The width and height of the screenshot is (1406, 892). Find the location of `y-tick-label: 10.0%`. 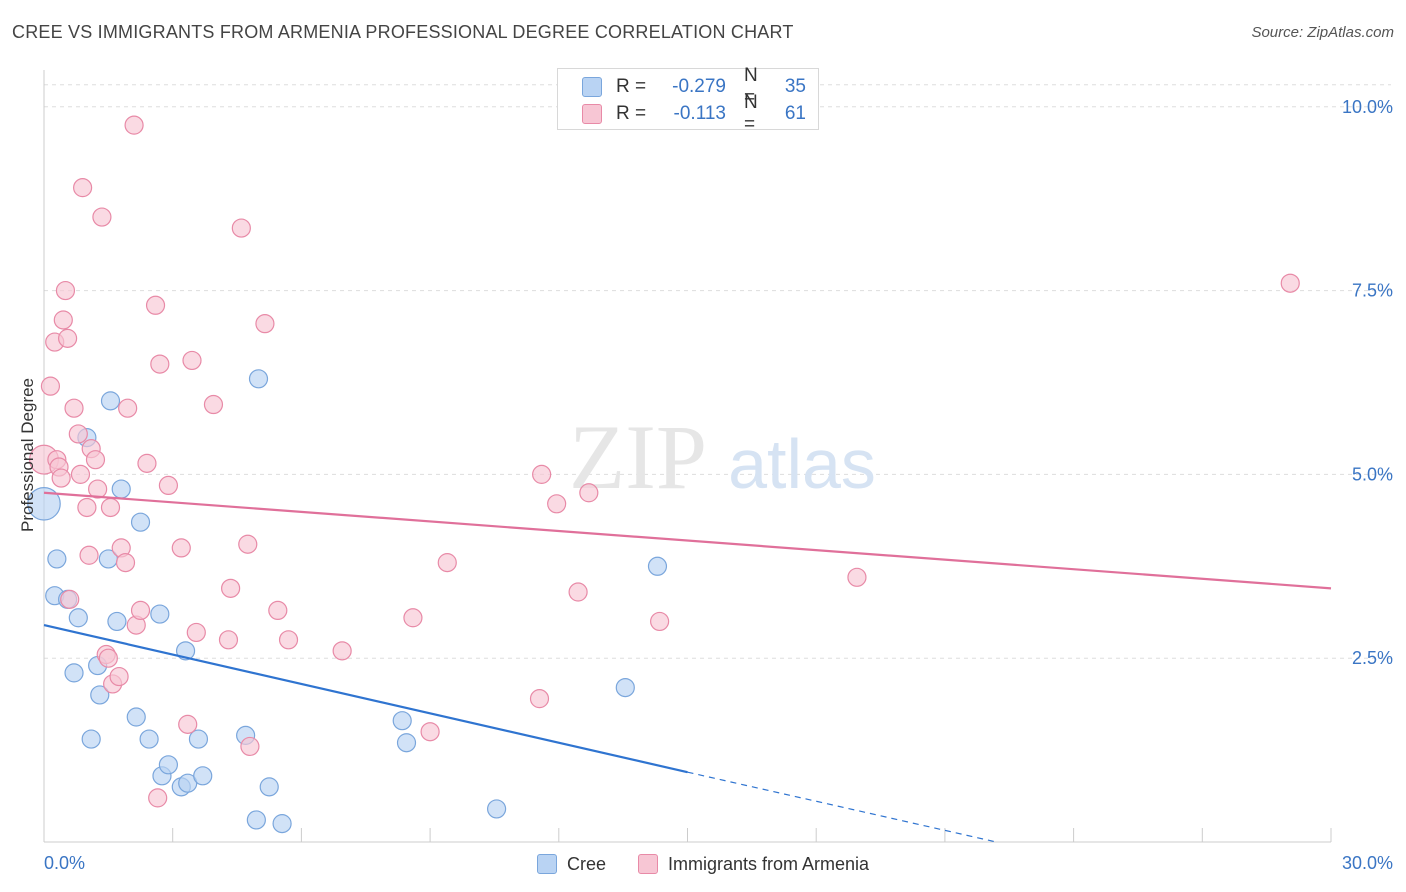

y-tick-label: 10.0% is located at coordinates (1367, 107).